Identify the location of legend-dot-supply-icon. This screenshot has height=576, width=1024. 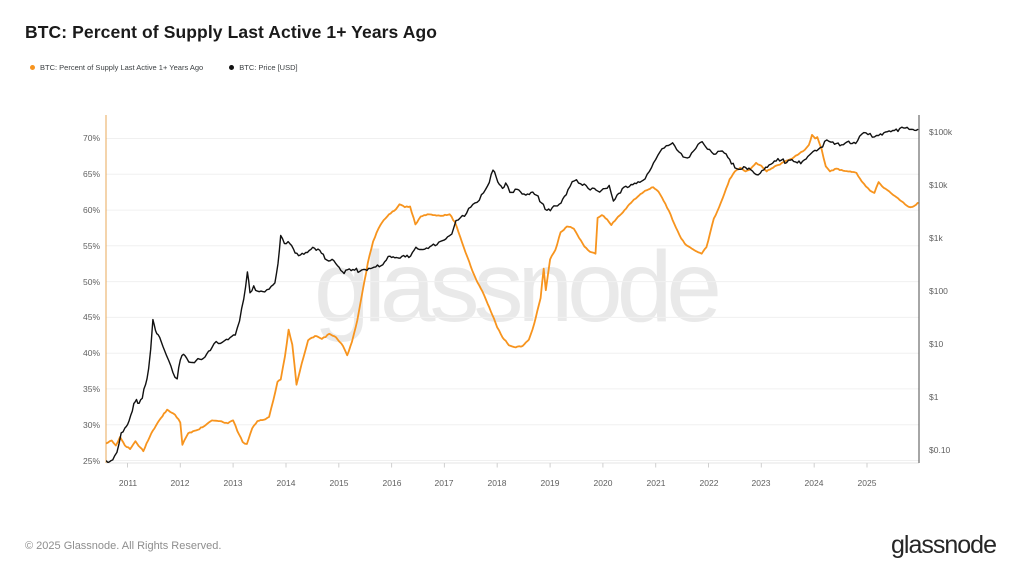
(32, 67).